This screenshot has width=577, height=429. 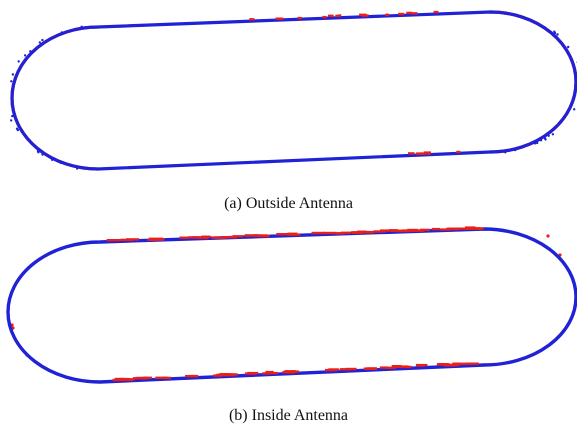 I want to click on panel-a-right-curve-detections, so click(x=533, y=82).